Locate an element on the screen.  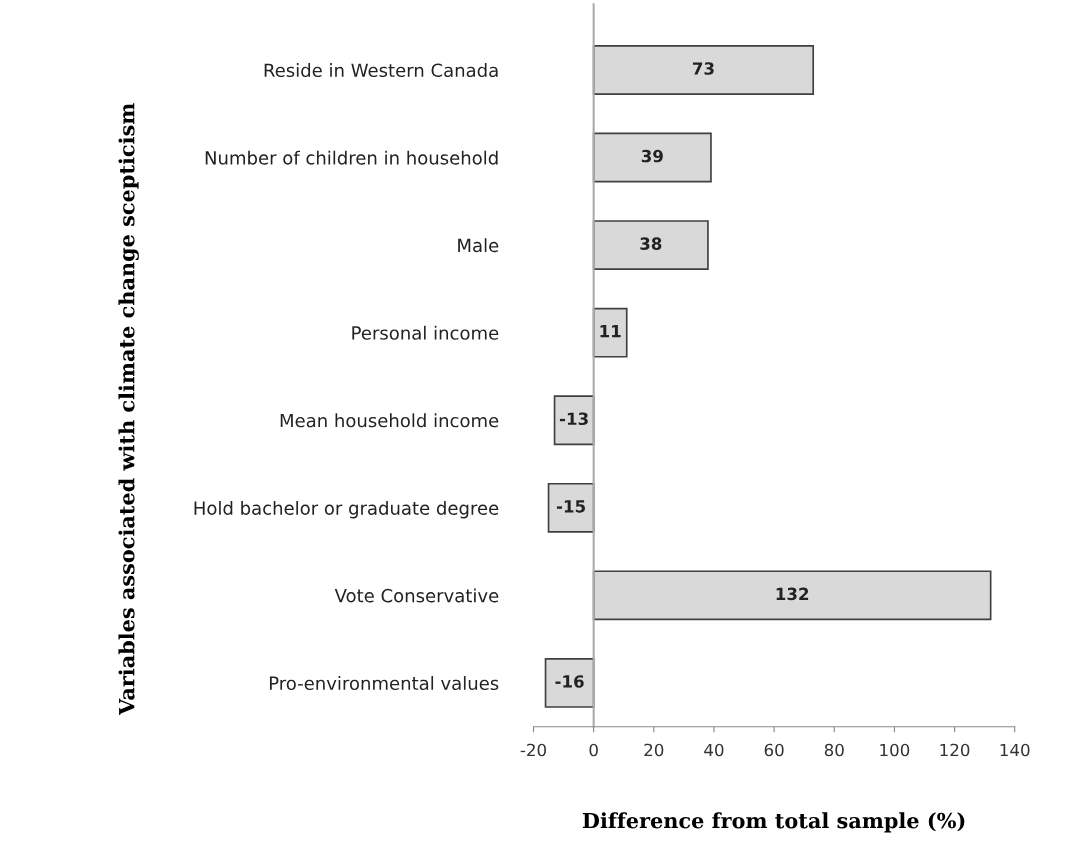
y-tick-label: Pro-environmental values is located at coordinates (384, 683).